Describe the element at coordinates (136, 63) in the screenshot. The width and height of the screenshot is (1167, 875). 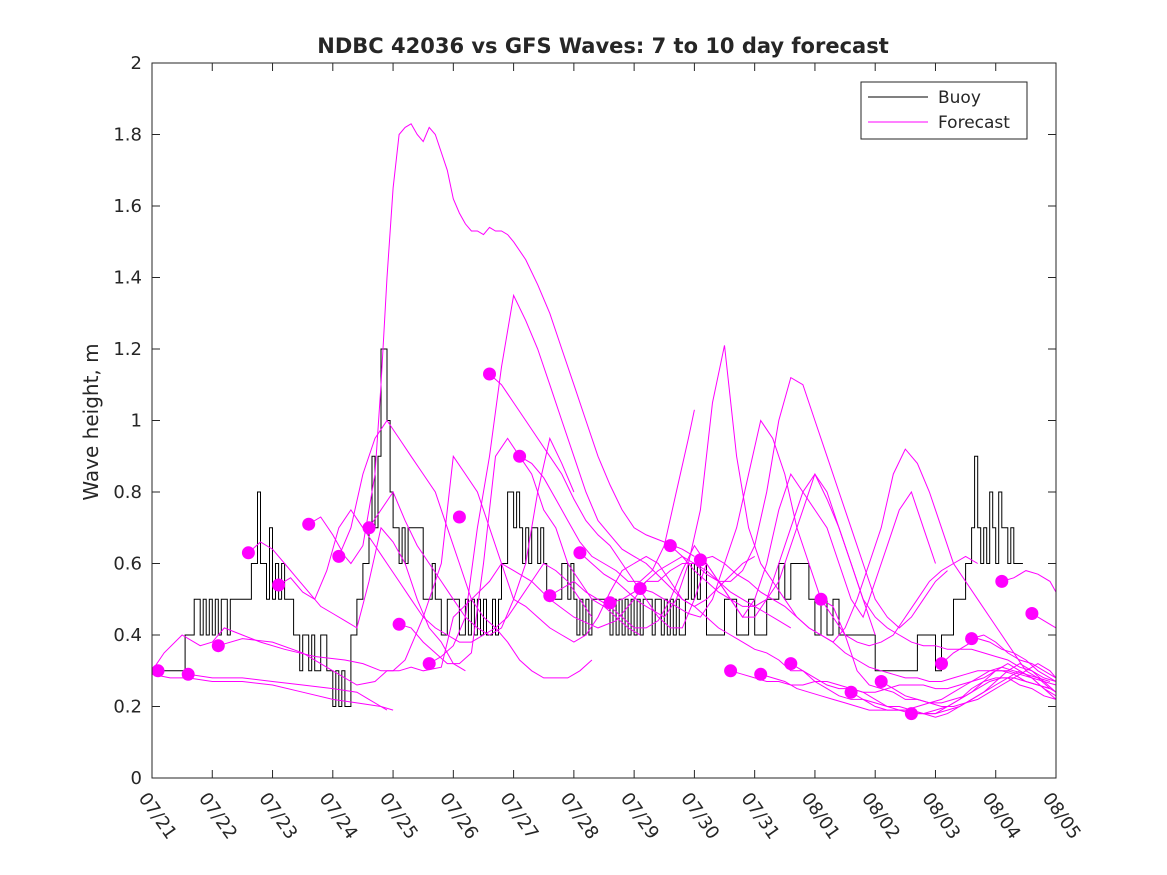
I see `y-tick-label: 2` at that location.